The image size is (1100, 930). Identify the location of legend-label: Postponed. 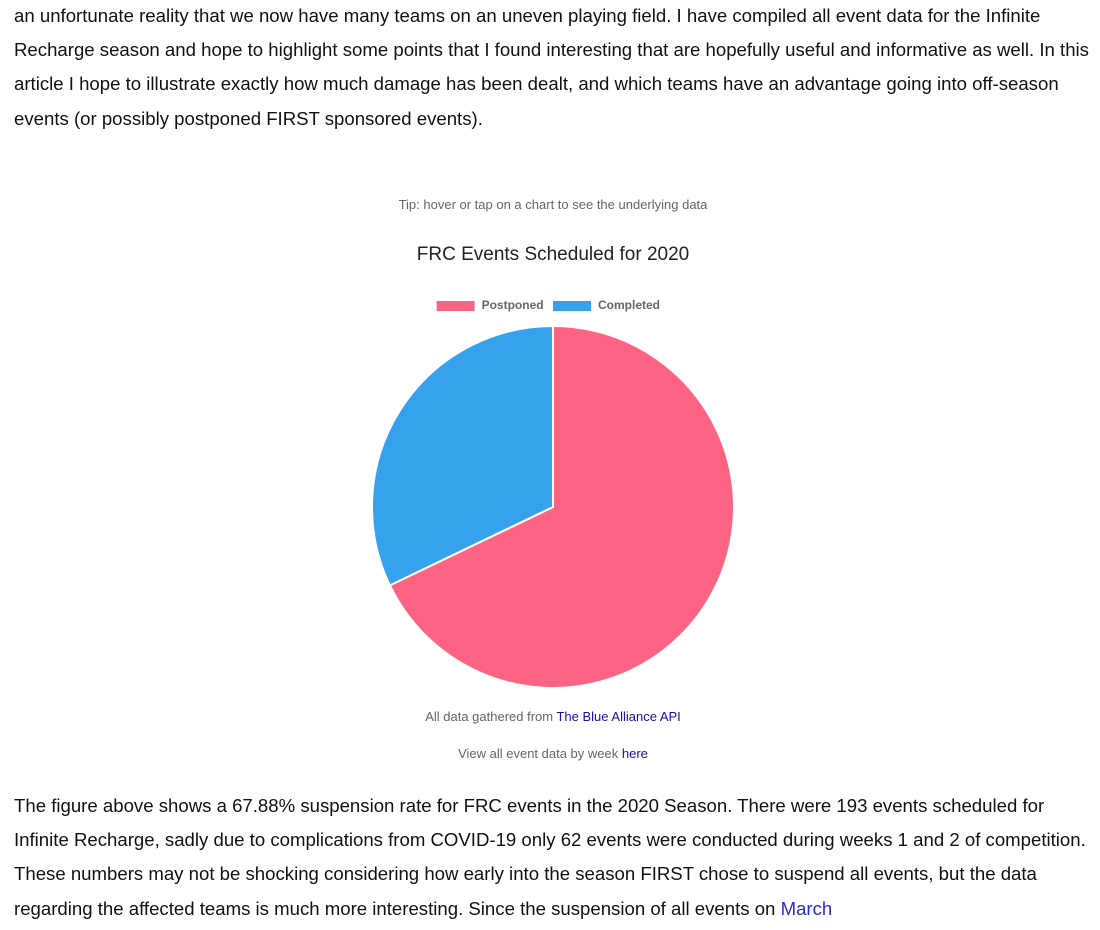
(513, 305).